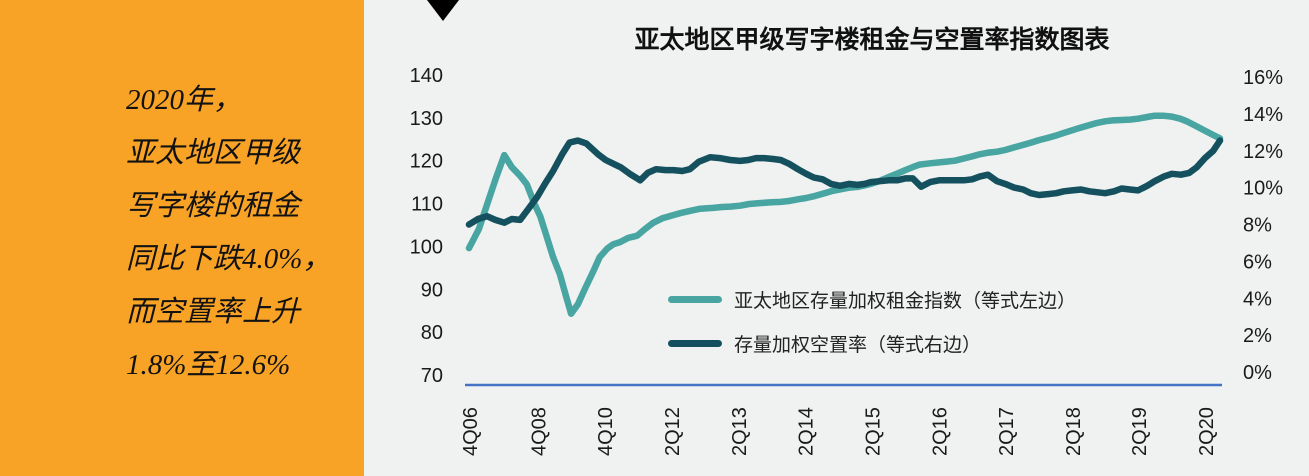 The height and width of the screenshot is (476, 1309). What do you see at coordinates (1257, 373) in the screenshot?
I see `y-axis-right-tick-label: 0%` at bounding box center [1257, 373].